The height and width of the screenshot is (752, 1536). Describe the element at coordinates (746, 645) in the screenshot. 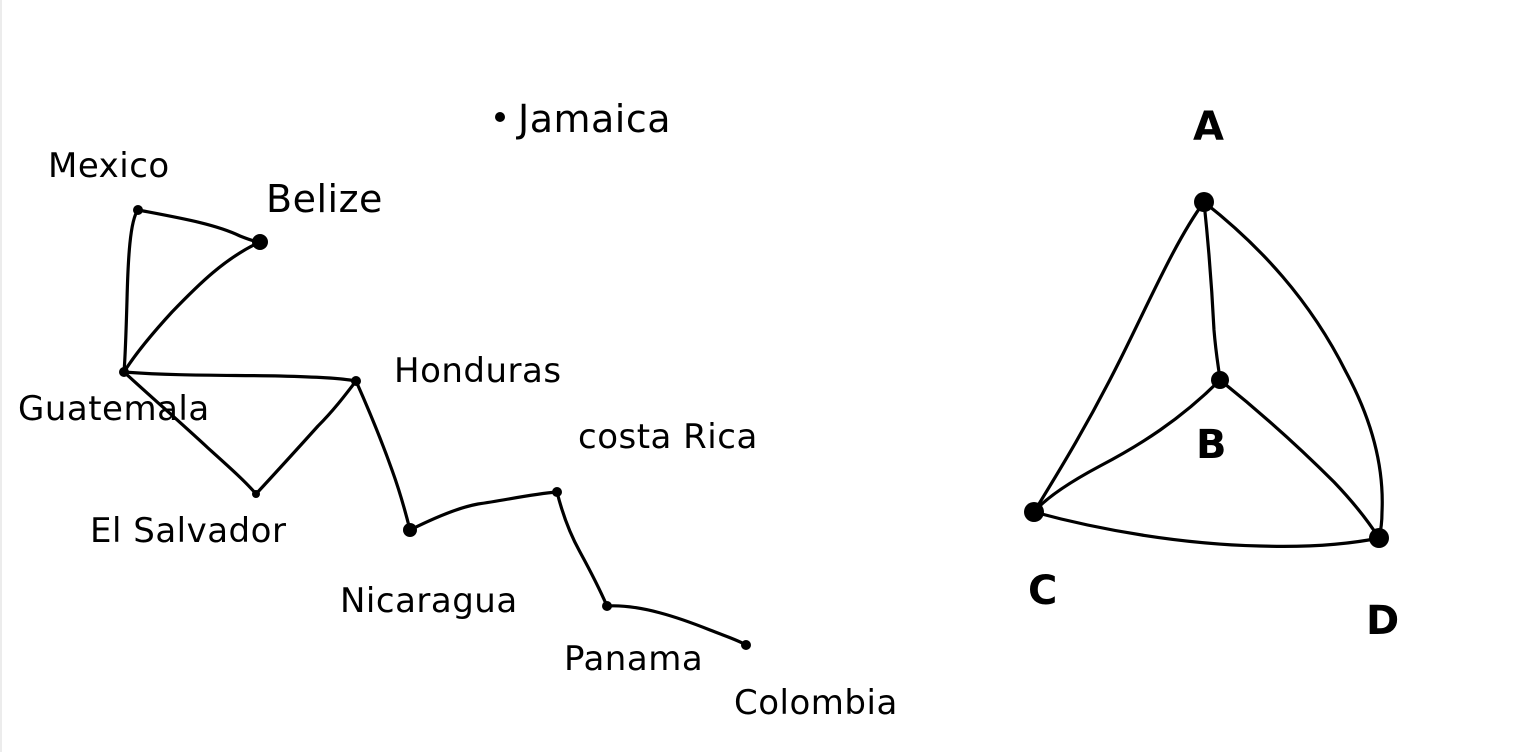

I see `vertex-dot-colombia` at that location.